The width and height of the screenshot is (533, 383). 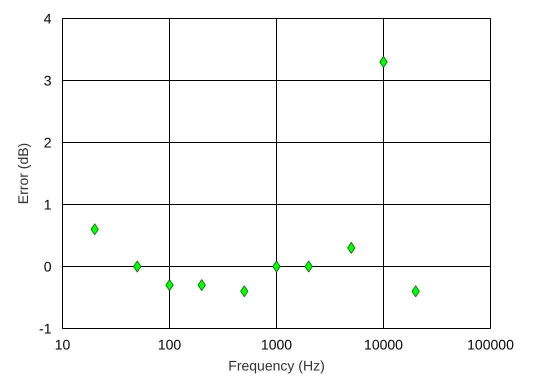 I want to click on x-tick-label: 1000, so click(x=276, y=344).